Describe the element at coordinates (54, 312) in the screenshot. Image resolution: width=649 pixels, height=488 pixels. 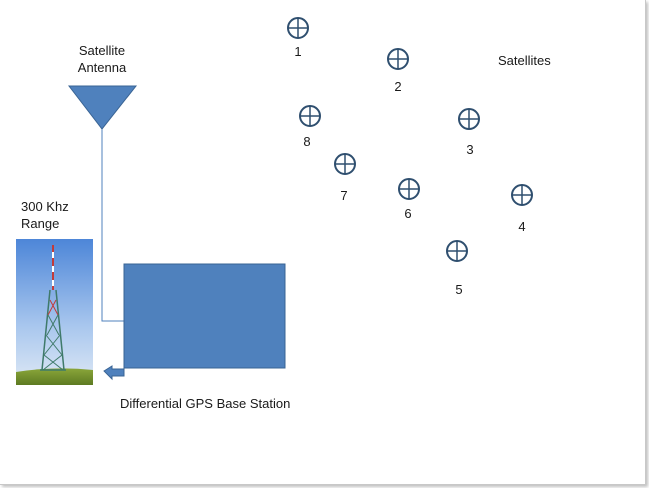
I see `tower-image` at that location.